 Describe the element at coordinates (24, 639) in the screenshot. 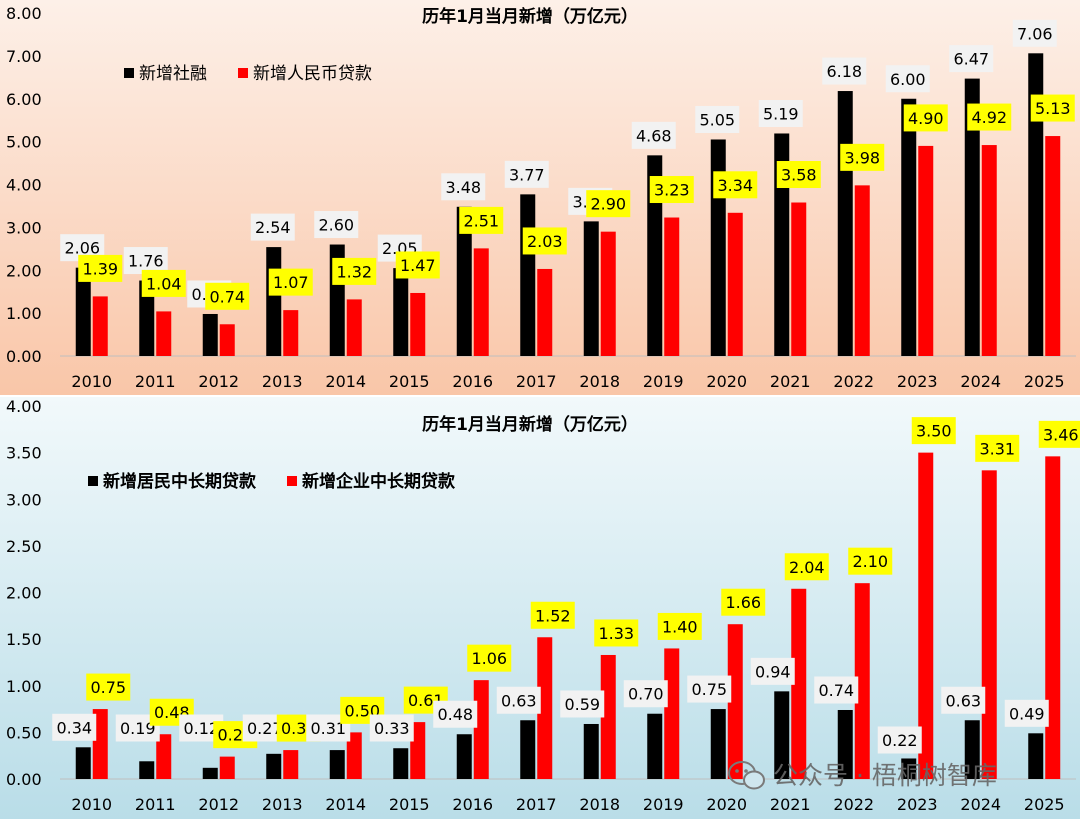

I see `y-tick-label: 1.50` at that location.